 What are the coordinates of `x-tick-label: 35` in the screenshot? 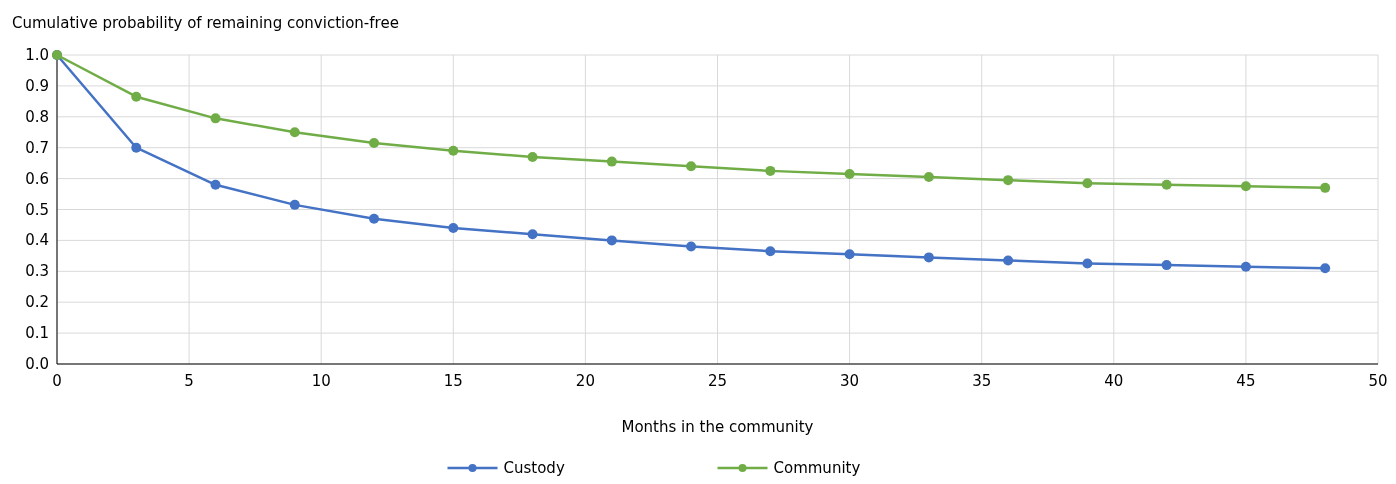 It's located at (982, 381).